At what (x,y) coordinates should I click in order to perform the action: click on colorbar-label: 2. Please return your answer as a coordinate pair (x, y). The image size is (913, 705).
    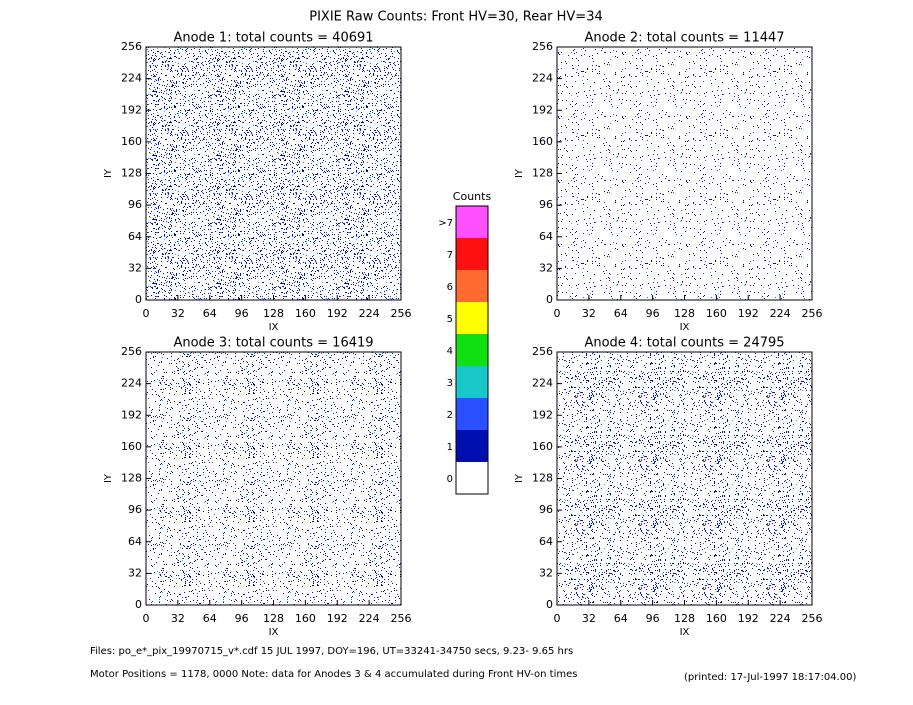
    Looking at the image, I should click on (450, 415).